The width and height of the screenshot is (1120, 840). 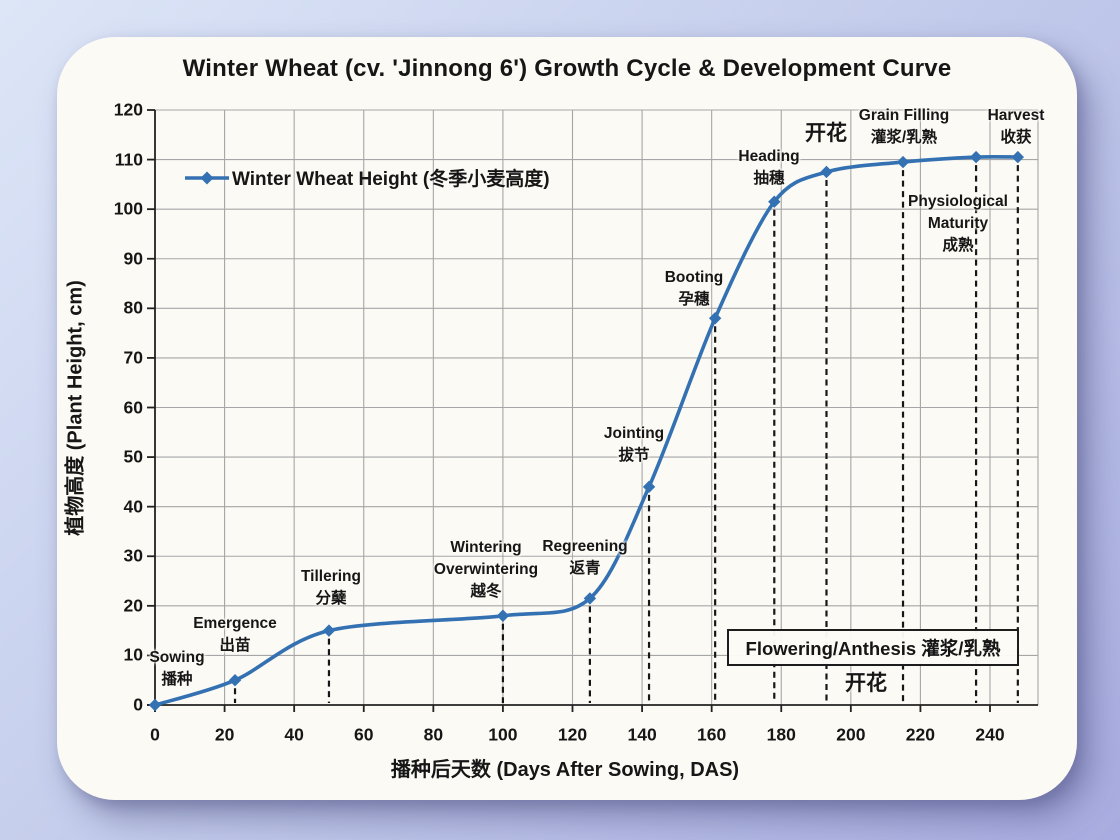 I want to click on y-tick-label: 20, so click(x=133, y=605).